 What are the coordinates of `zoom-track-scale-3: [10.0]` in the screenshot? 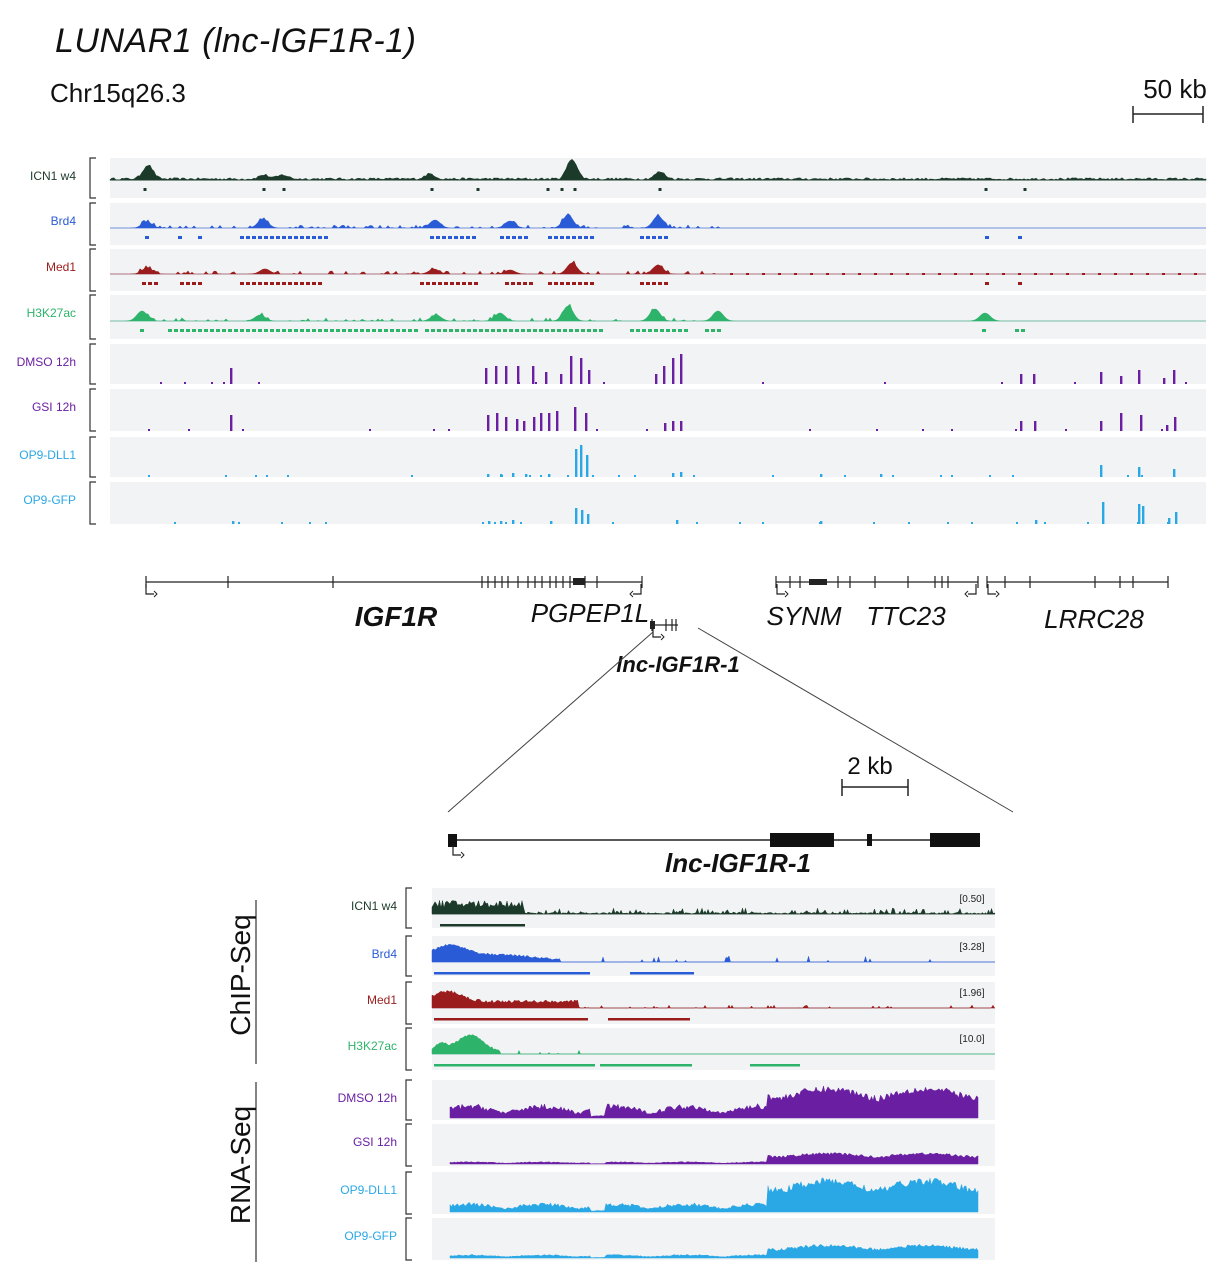 It's located at (971, 1039).